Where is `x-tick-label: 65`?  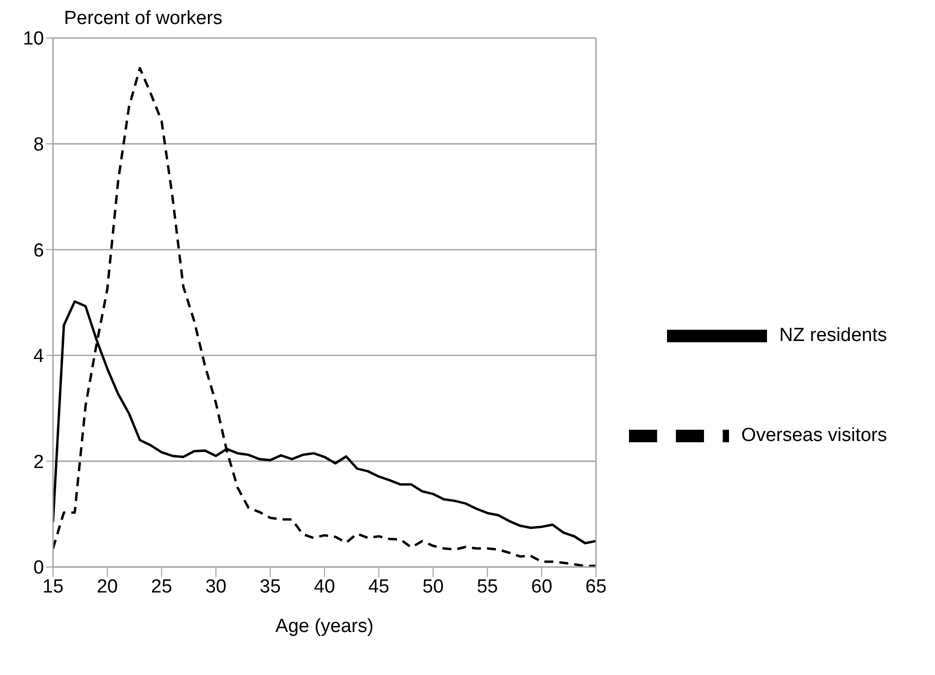 x-tick-label: 65 is located at coordinates (596, 587).